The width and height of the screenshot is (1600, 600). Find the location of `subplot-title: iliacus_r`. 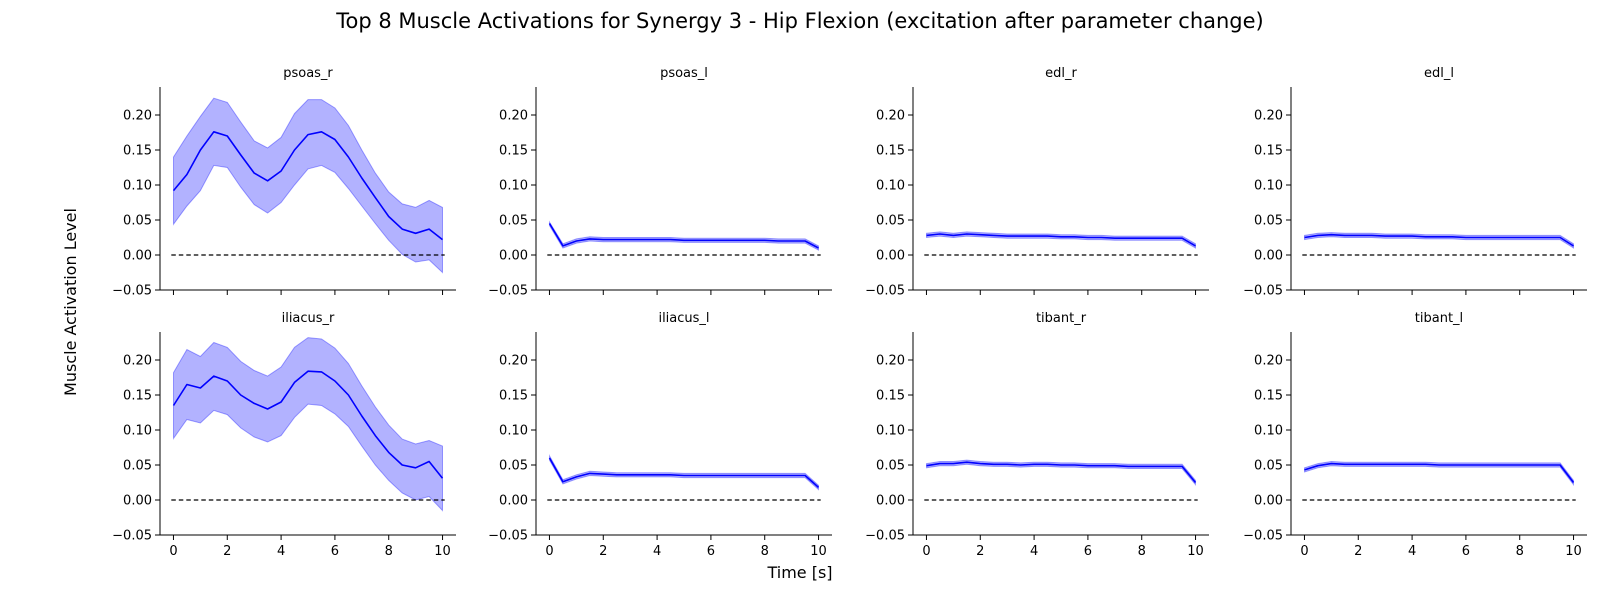

subplot-title: iliacus_r is located at coordinates (308, 318).